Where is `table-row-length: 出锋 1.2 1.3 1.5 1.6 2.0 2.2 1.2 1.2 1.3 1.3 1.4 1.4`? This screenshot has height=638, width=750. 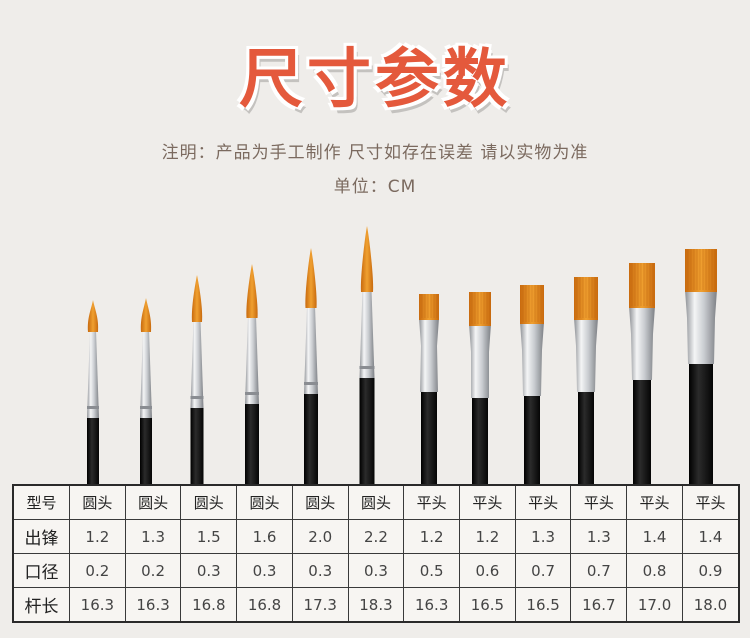
table-row-length: 出锋 1.2 1.3 1.5 1.6 2.0 2.2 1.2 1.2 1.3 1.3 1.4 1.4 is located at coordinates (376, 536).